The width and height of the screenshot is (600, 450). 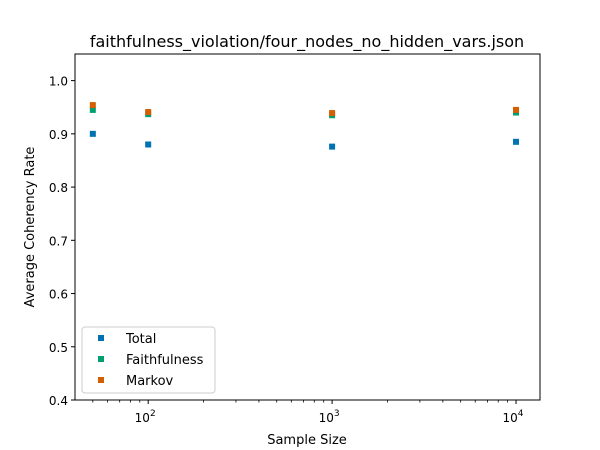 What do you see at coordinates (304, 140) in the screenshot?
I see `series-total` at bounding box center [304, 140].